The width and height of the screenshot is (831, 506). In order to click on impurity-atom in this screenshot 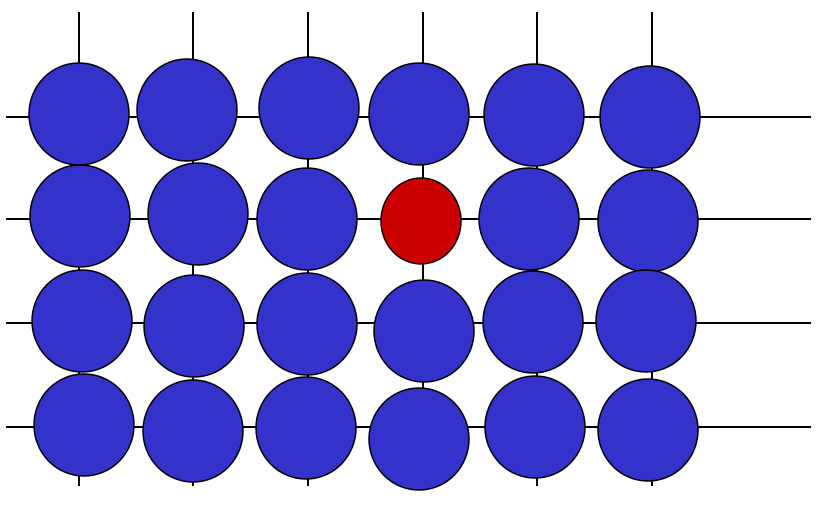, I will do `click(421, 221)`.